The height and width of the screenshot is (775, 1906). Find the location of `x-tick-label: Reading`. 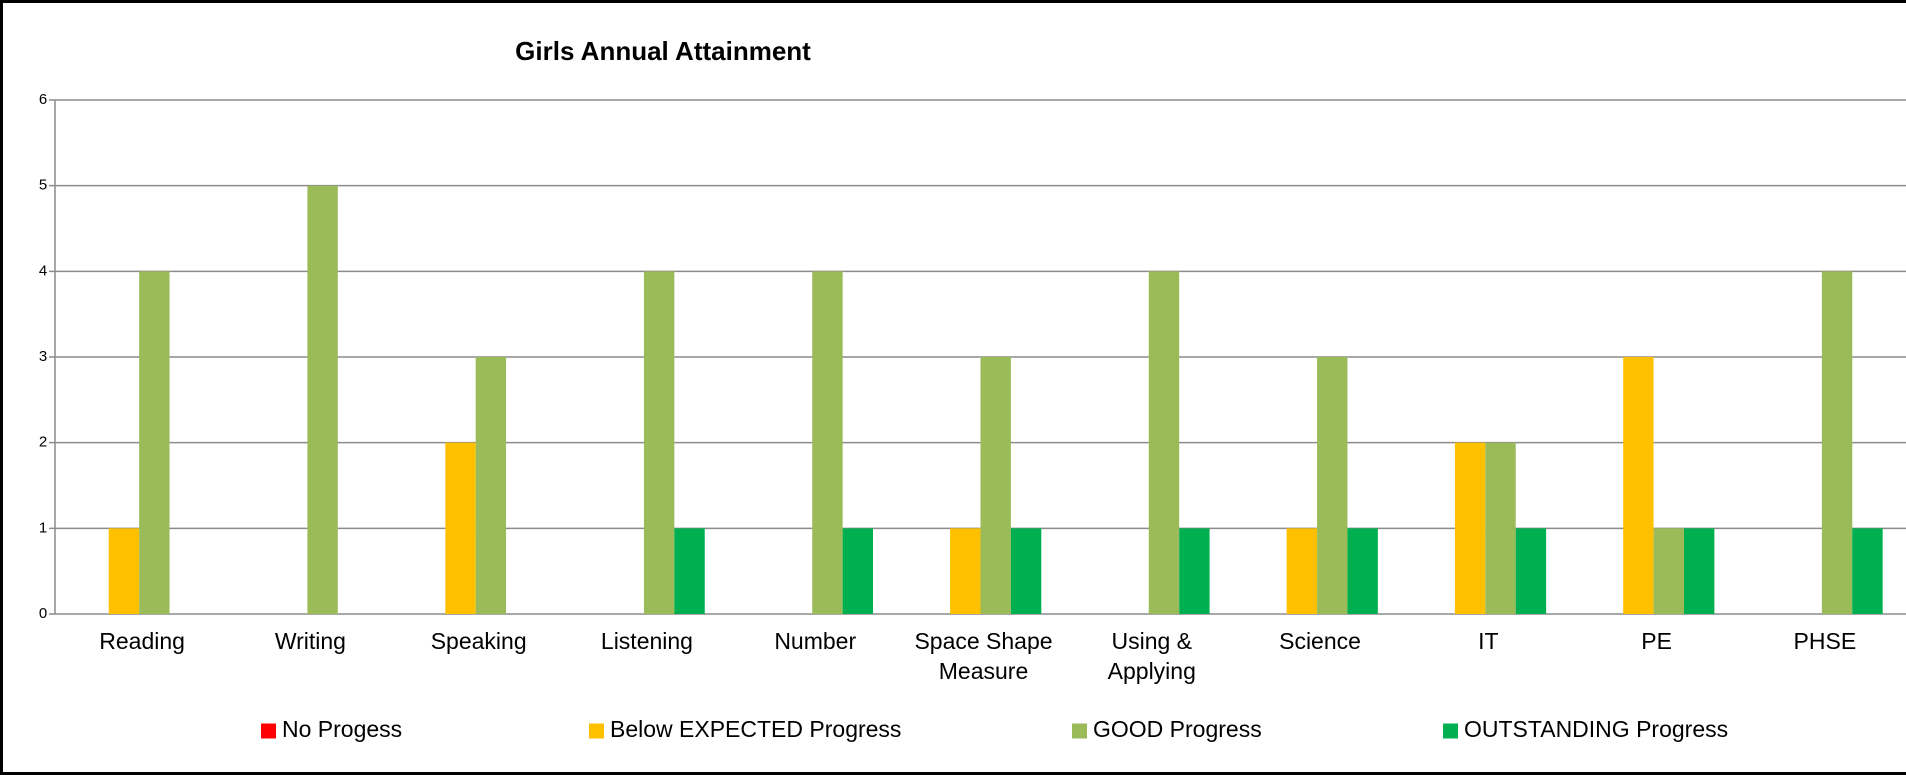

x-tick-label: Reading is located at coordinates (142, 641).